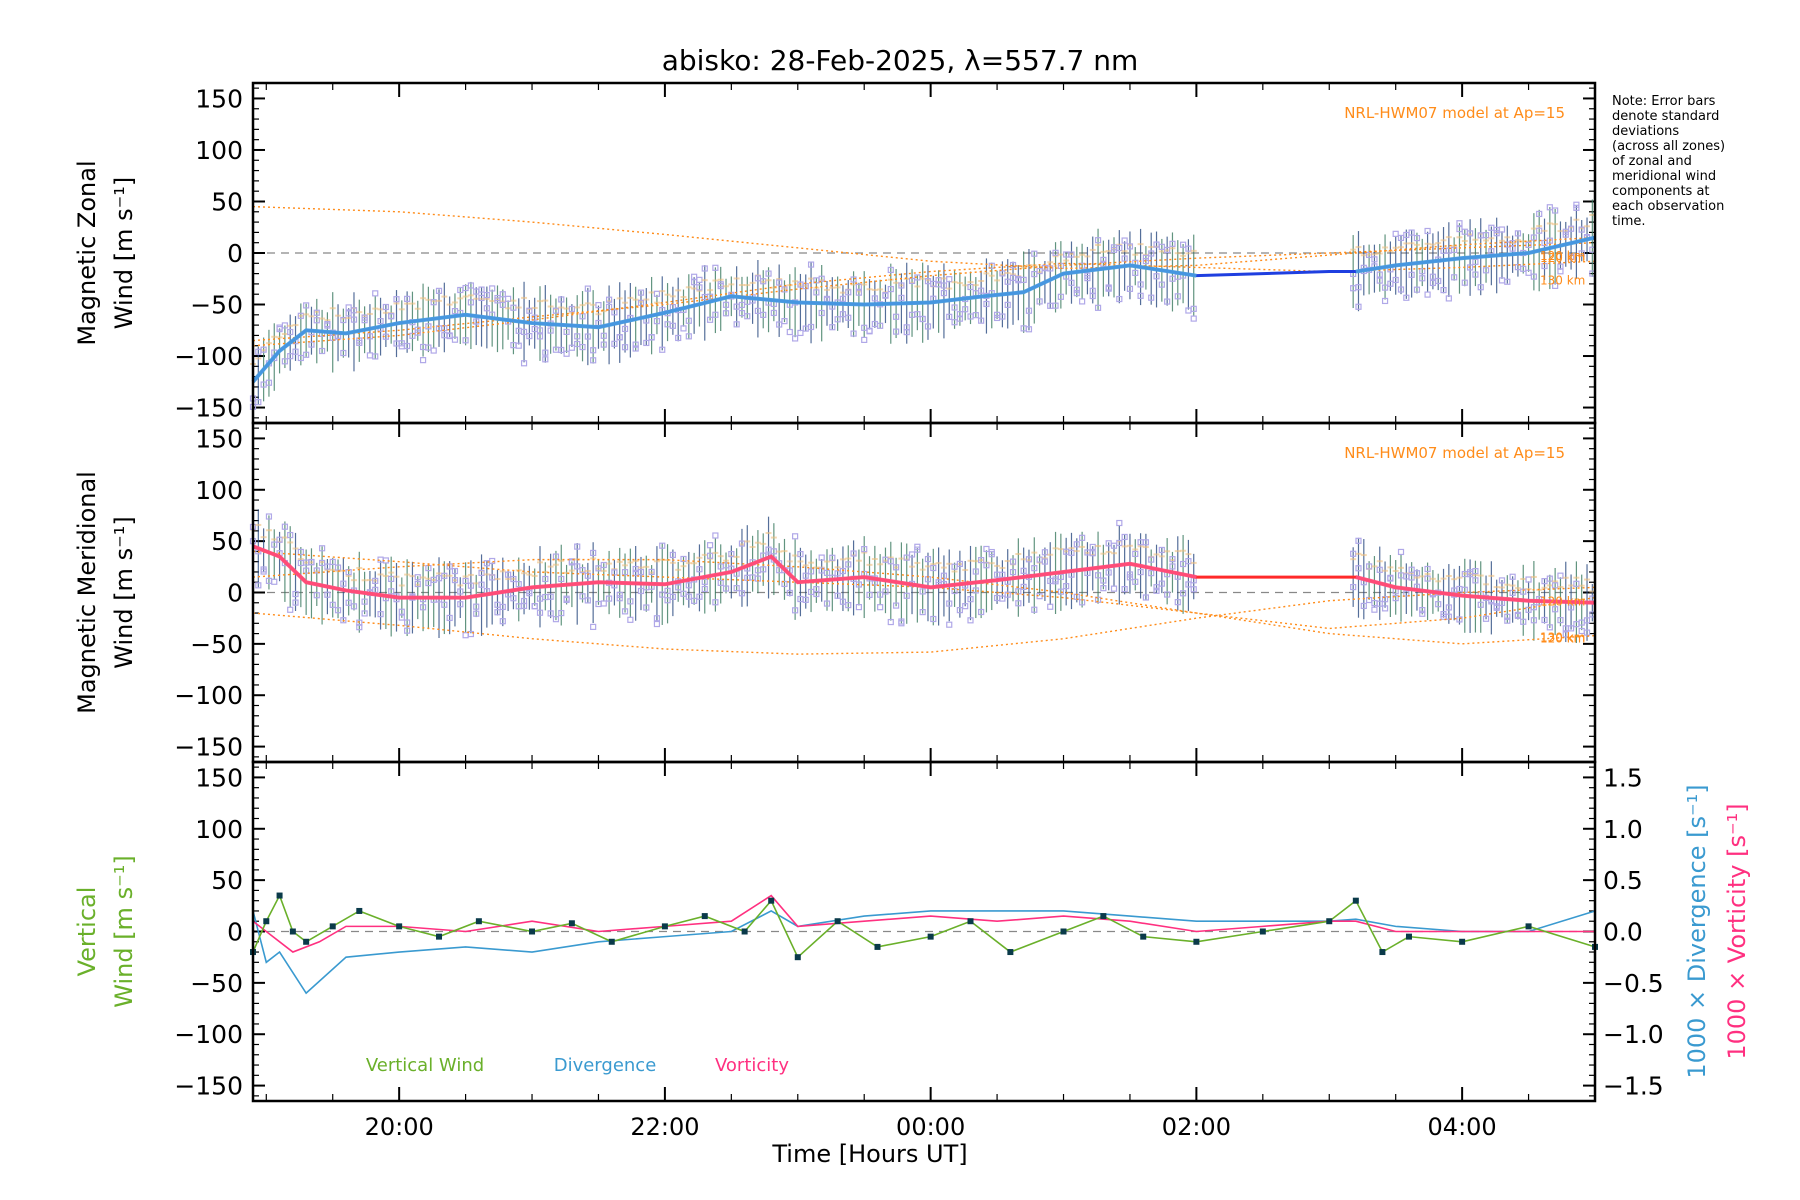  Describe the element at coordinates (900, 60) in the screenshot. I see `figure-title: abisko: 28-Feb-2025, λ=557.7 nm` at that location.